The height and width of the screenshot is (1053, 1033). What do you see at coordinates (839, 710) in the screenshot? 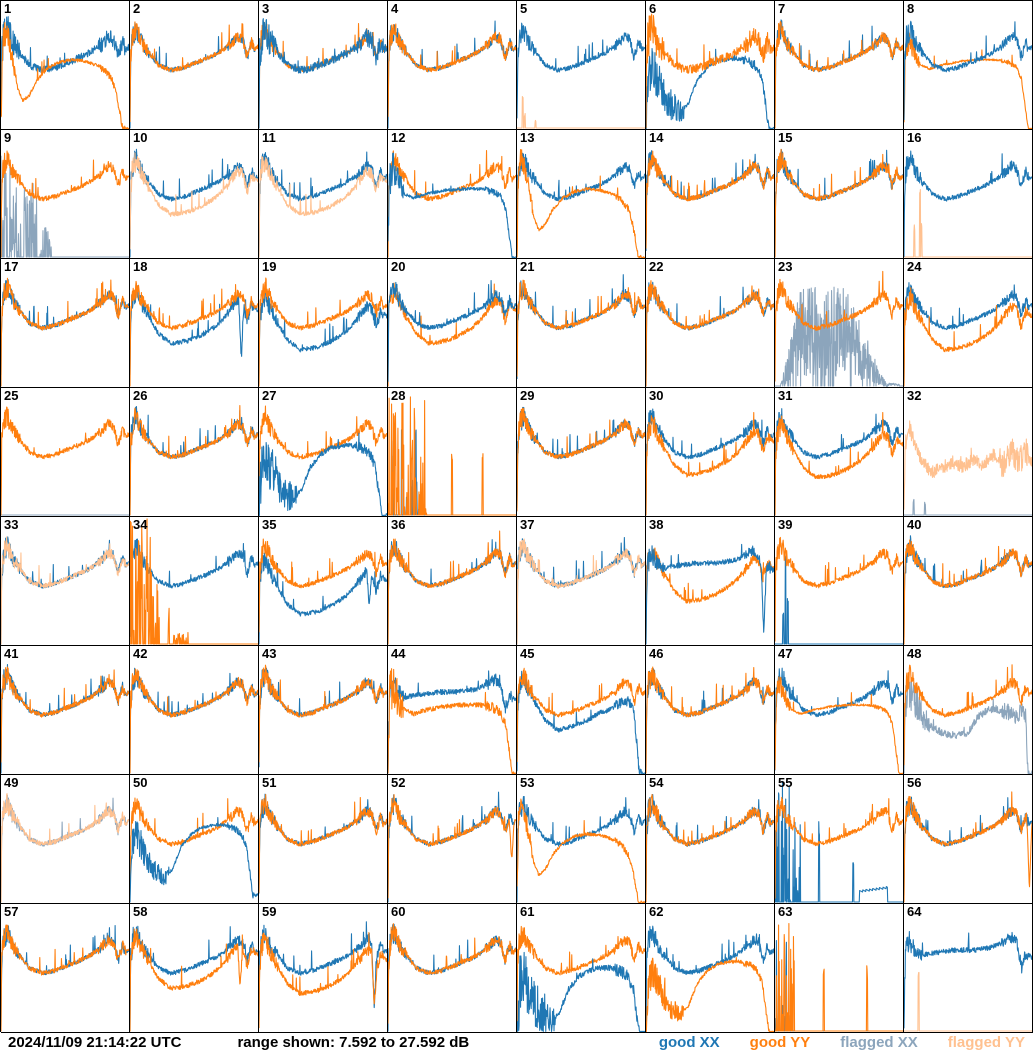
I see `antenna-panel-47: 47` at bounding box center [839, 710].